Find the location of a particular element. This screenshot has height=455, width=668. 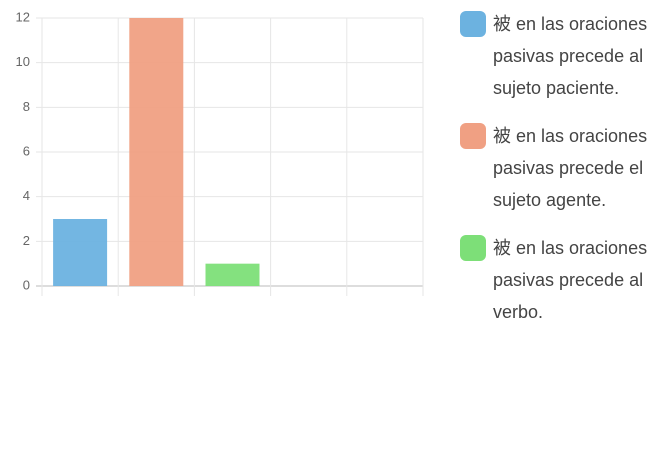

y-tick-label: 4 is located at coordinates (26, 195).